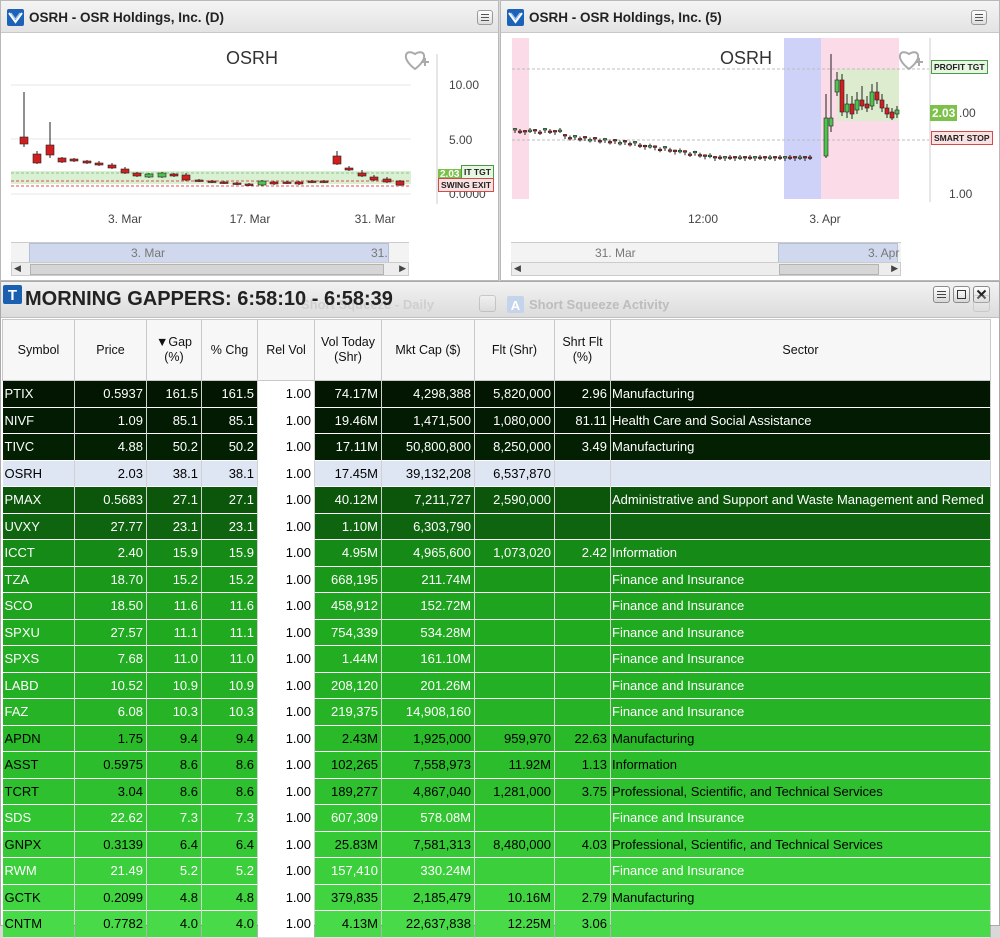  Describe the element at coordinates (249, 17) in the screenshot. I see `daily-chart-titlebar: OSRH - OSR Holdings, Inc. (D)` at that location.